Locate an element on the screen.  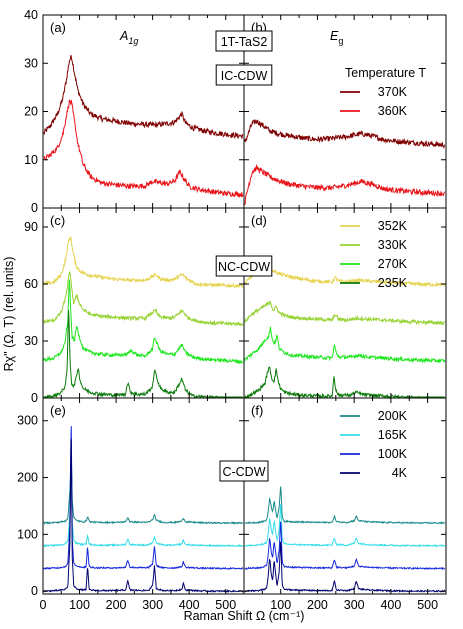
y-tick-label: 200 is located at coordinates (27, 478).